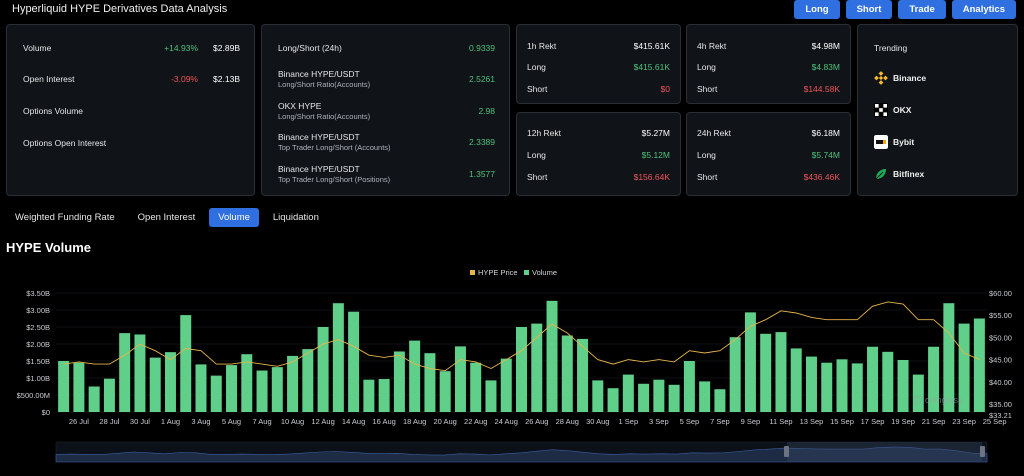 The width and height of the screenshot is (1024, 476). Describe the element at coordinates (902, 110) in the screenshot. I see `trending-item-label: OKX` at that location.